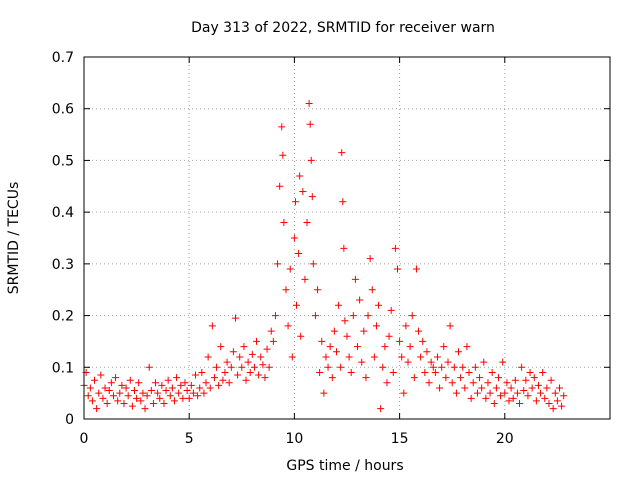 This screenshot has height=480, width=640. I want to click on y-tick-label: 0.6, so click(63, 110).